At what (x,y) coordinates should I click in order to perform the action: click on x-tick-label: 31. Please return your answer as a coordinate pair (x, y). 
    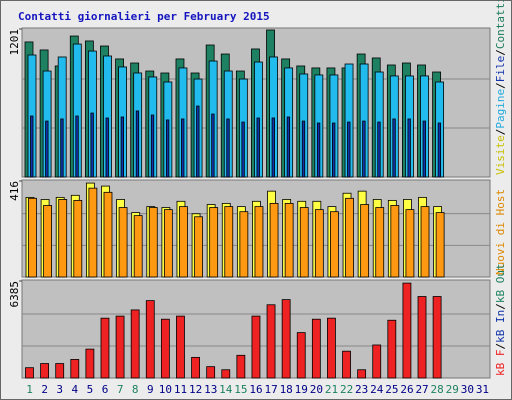
    Looking at the image, I should click on (482, 389).